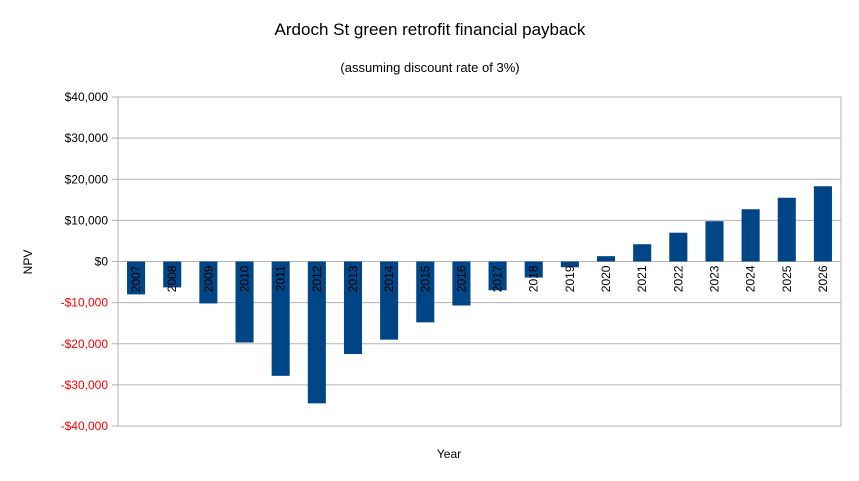 The width and height of the screenshot is (859, 481). What do you see at coordinates (85, 426) in the screenshot?
I see `y-tick-label: -$40,000` at bounding box center [85, 426].